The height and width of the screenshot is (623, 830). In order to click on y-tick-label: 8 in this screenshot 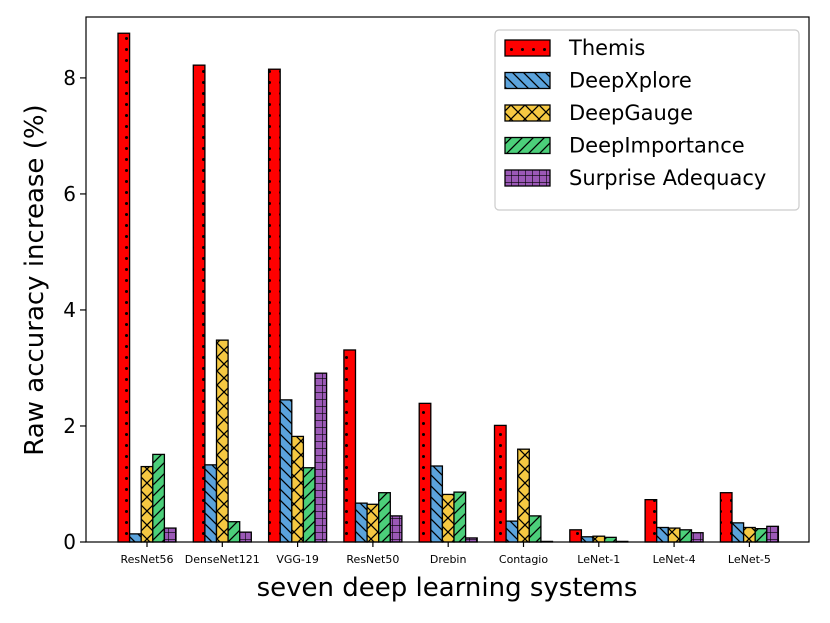, I will do `click(69, 78)`.